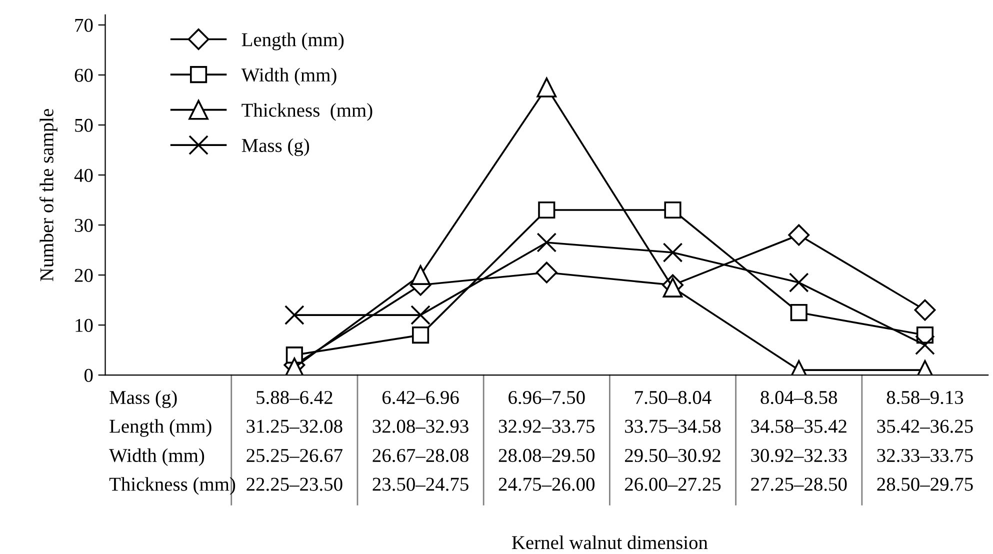  I want to click on x-tick-label: 5.88–6.42 31.25–32.08 25.25–26.67 22.25–23.50, so click(294, 440).